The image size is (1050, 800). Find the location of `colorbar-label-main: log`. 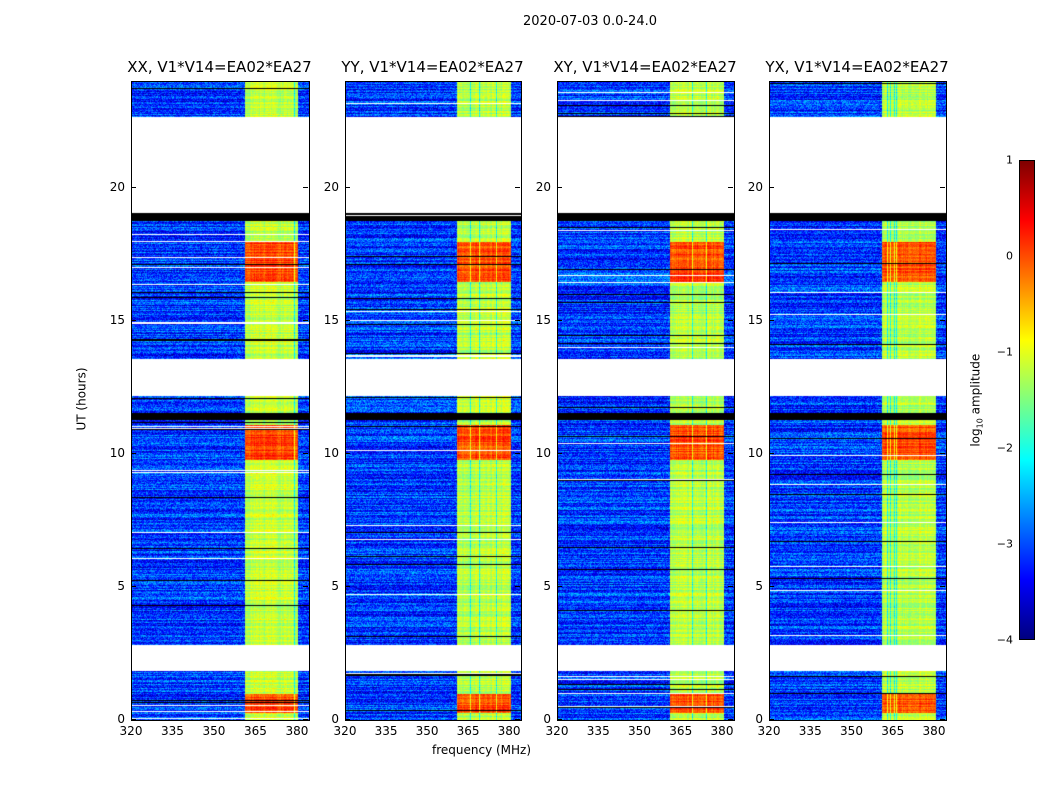

colorbar-label-main: log is located at coordinates (975, 437).